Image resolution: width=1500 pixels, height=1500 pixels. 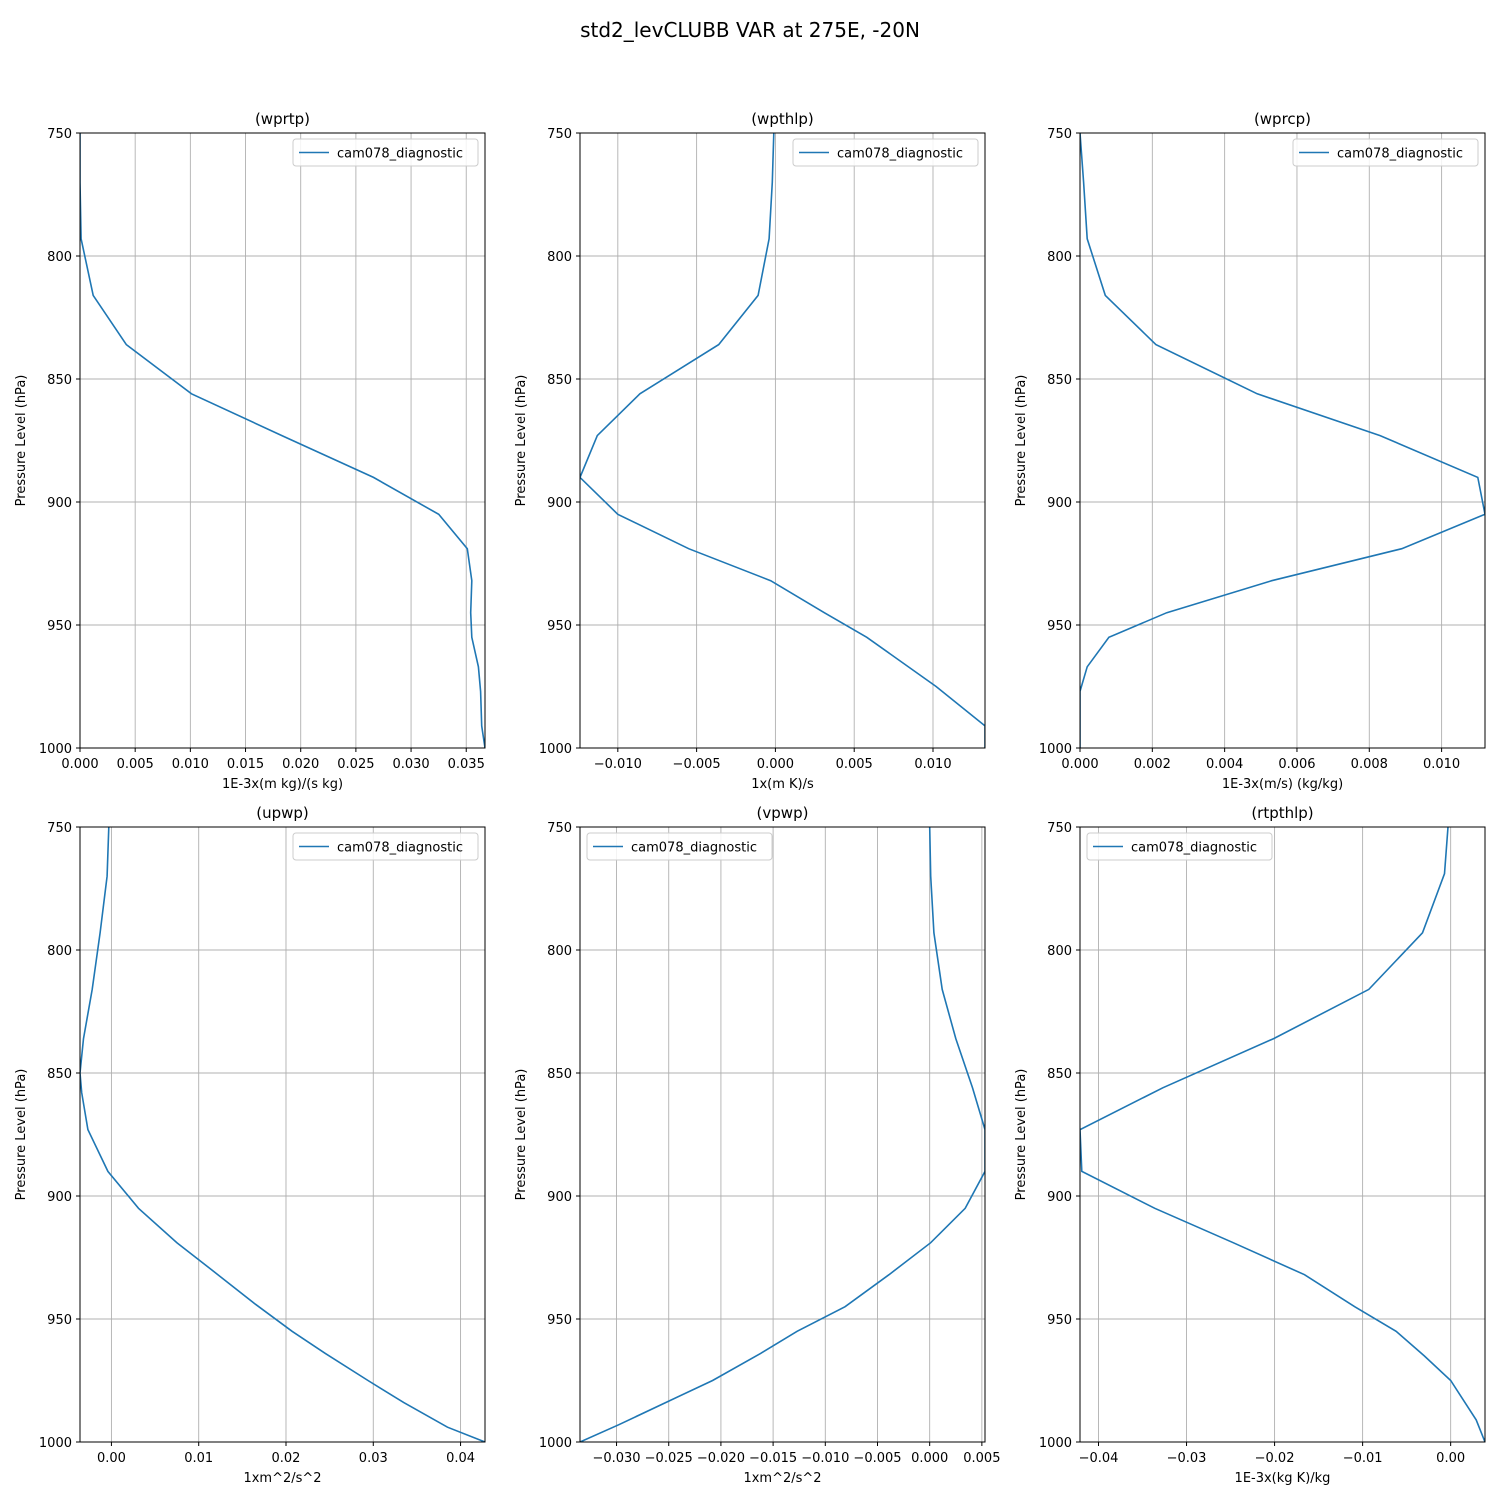 I want to click on x-tick-label: 0.002, so click(x=1152, y=764).